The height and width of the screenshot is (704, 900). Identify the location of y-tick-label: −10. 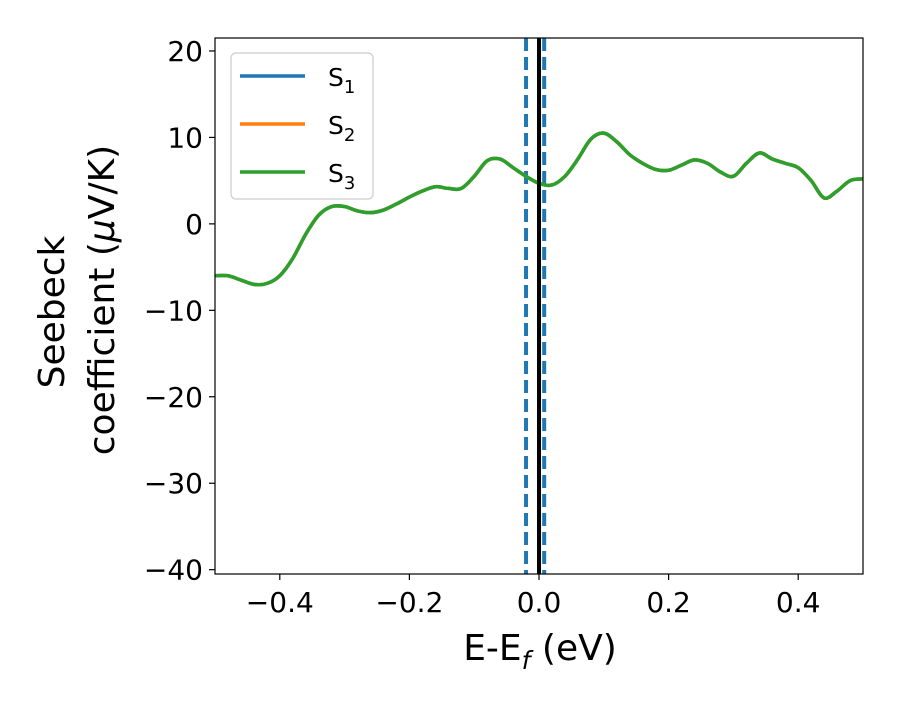
(173, 310).